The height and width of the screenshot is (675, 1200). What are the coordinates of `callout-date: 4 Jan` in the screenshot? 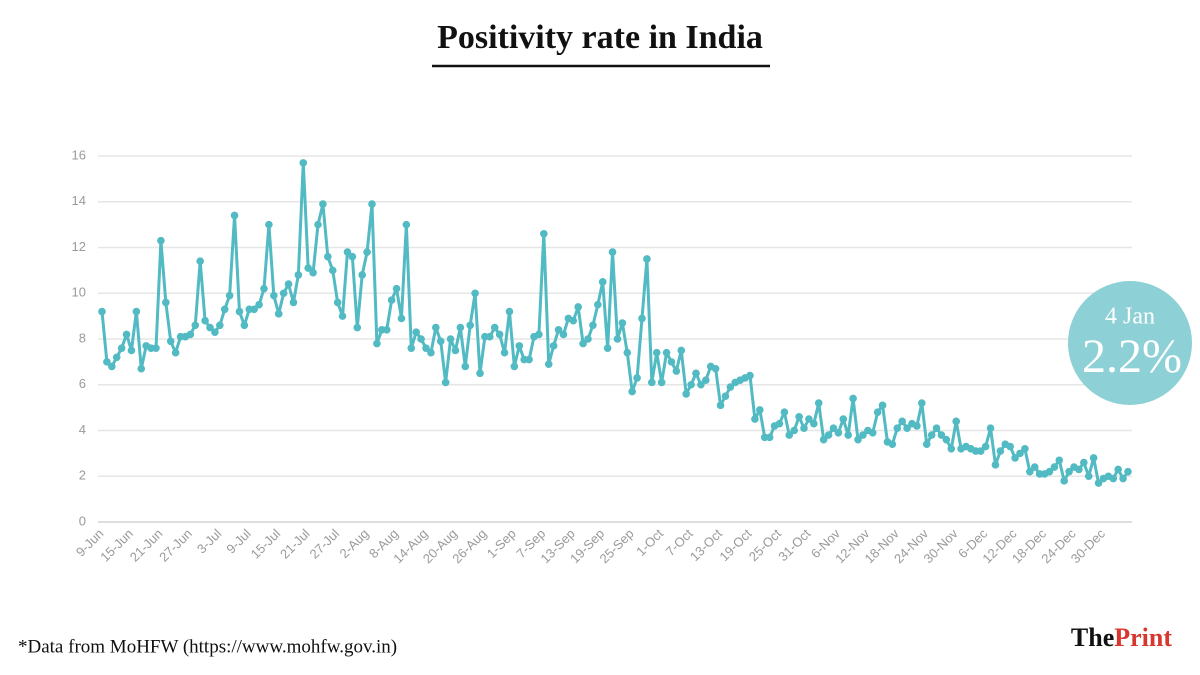 It's located at (1130, 317).